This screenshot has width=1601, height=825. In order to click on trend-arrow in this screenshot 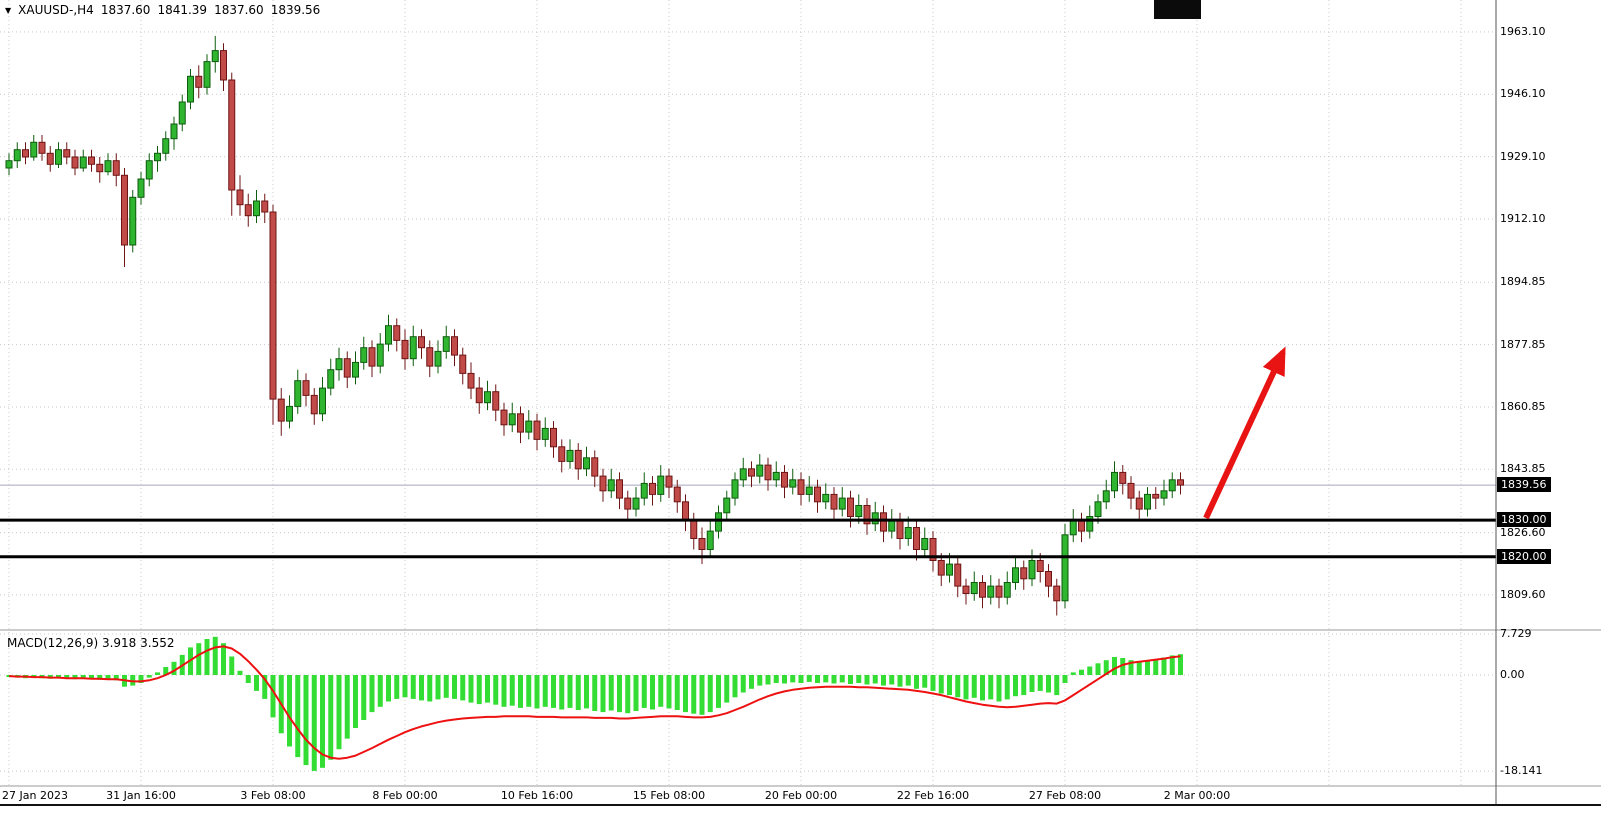, I will do `click(1244, 433)`.